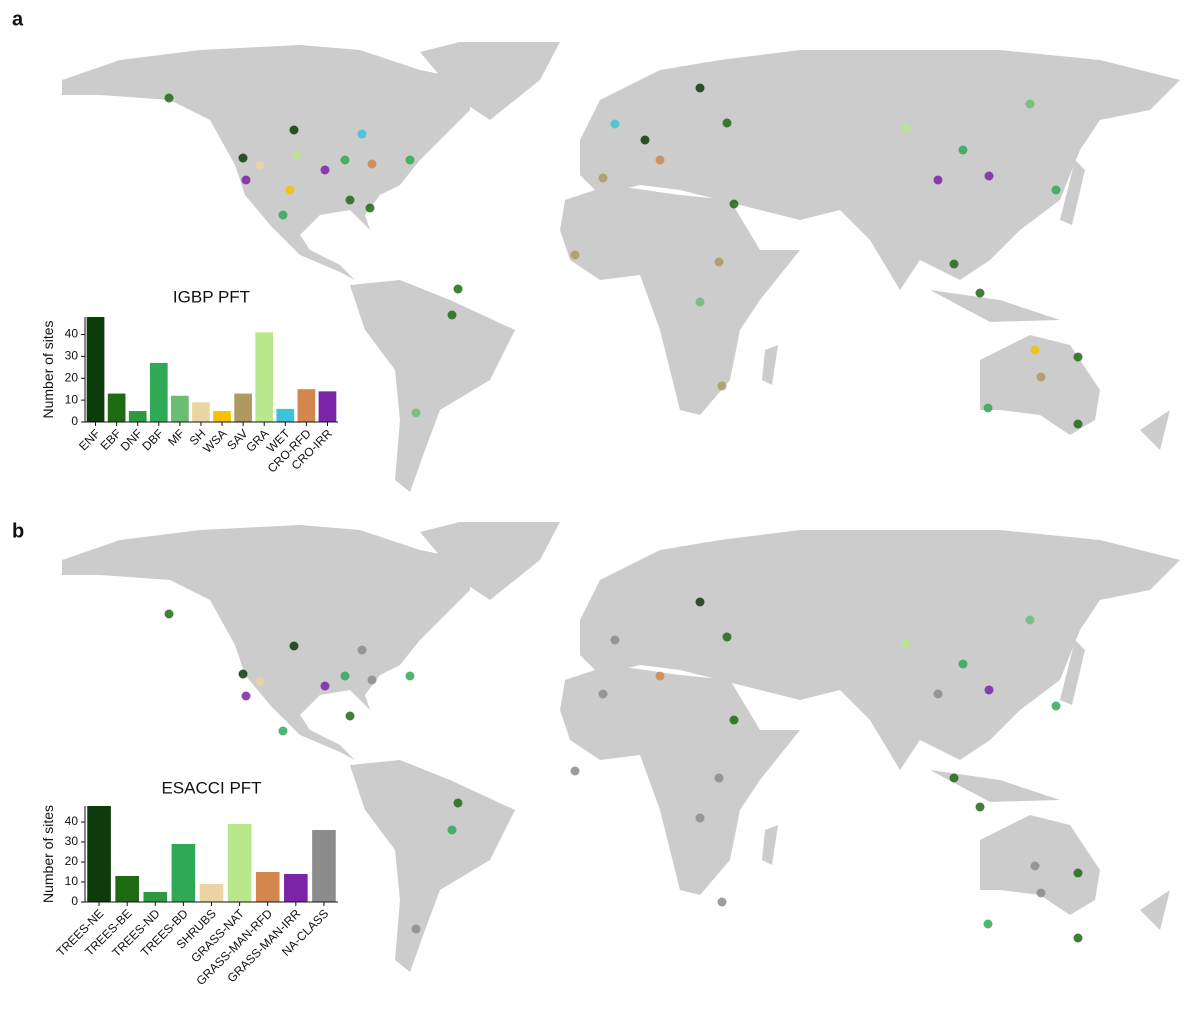 This screenshot has height=1030, width=1200. Describe the element at coordinates (176, 437) in the screenshot. I see `x-tick-label: MF` at that location.